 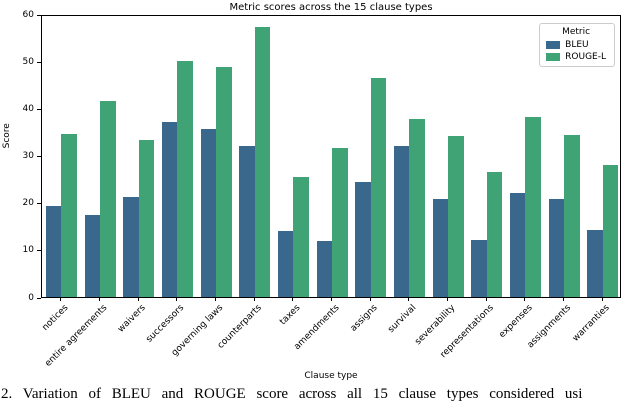 I want to click on y-tick-label: 10, so click(x=28, y=250).